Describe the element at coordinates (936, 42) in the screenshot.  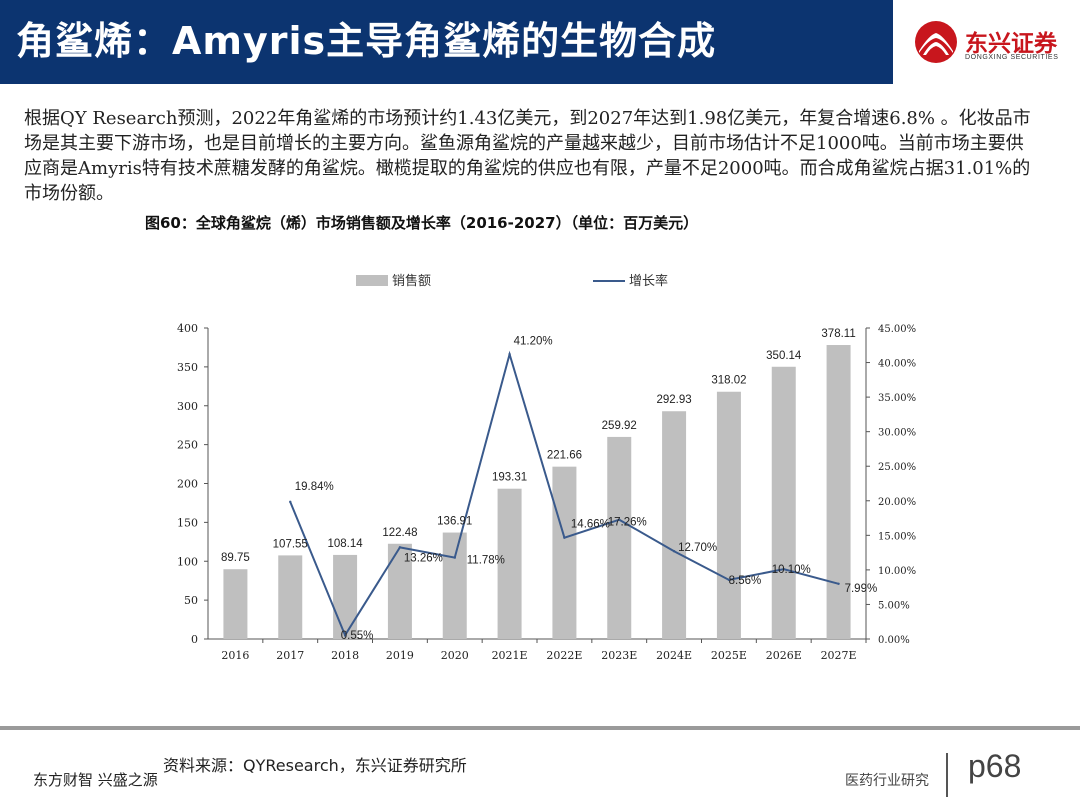
I see `dongxing-logo-icon` at that location.